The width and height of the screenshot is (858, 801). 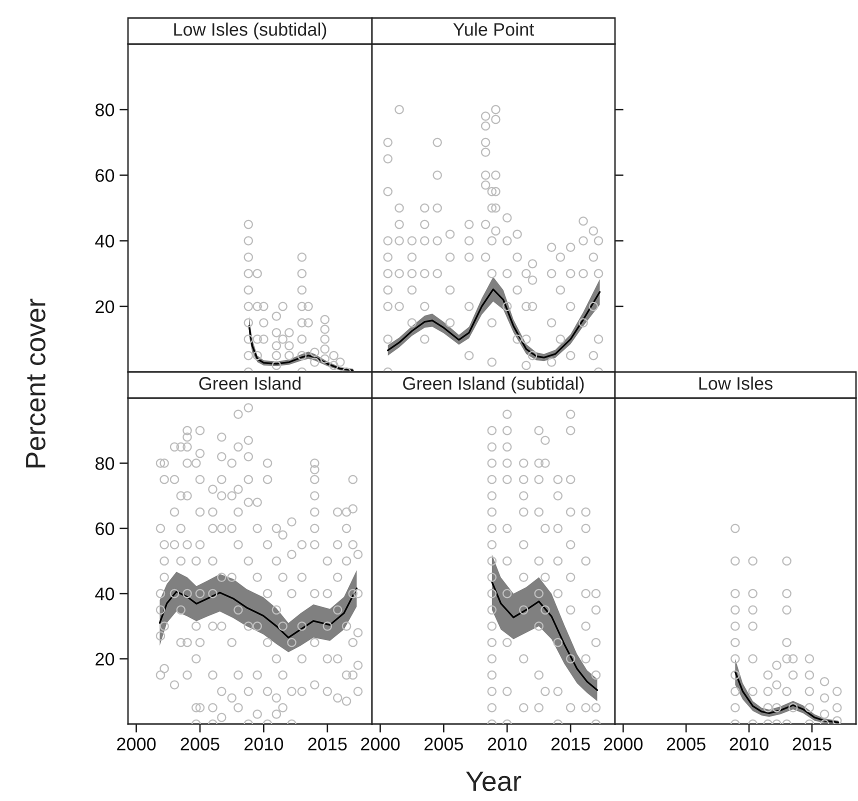 What do you see at coordinates (493, 385) in the screenshot?
I see `chart-title: Green Island (subtidal)` at bounding box center [493, 385].